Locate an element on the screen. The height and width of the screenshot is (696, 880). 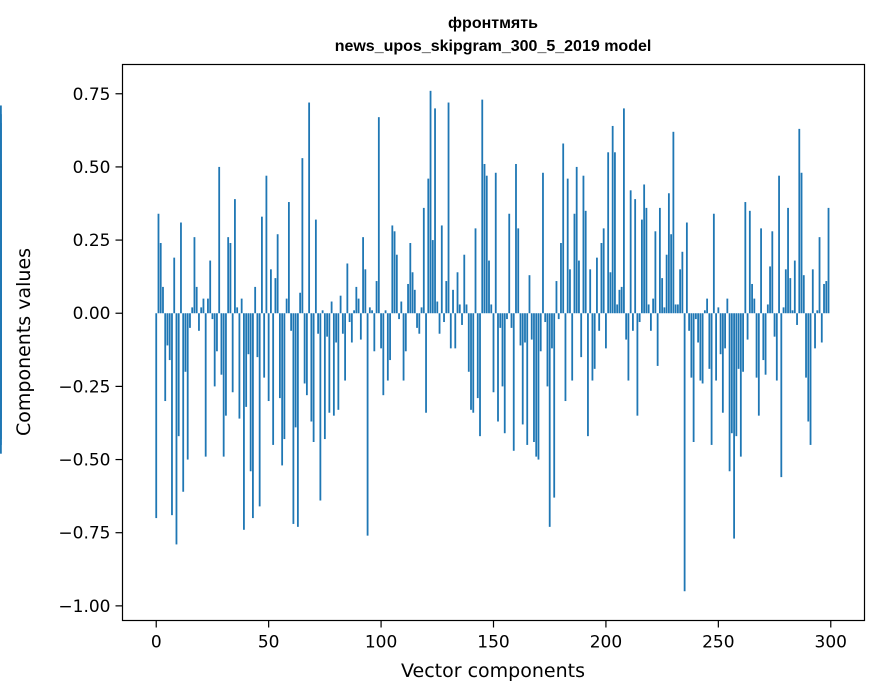
x-tick-label: 200 is located at coordinates (606, 643).